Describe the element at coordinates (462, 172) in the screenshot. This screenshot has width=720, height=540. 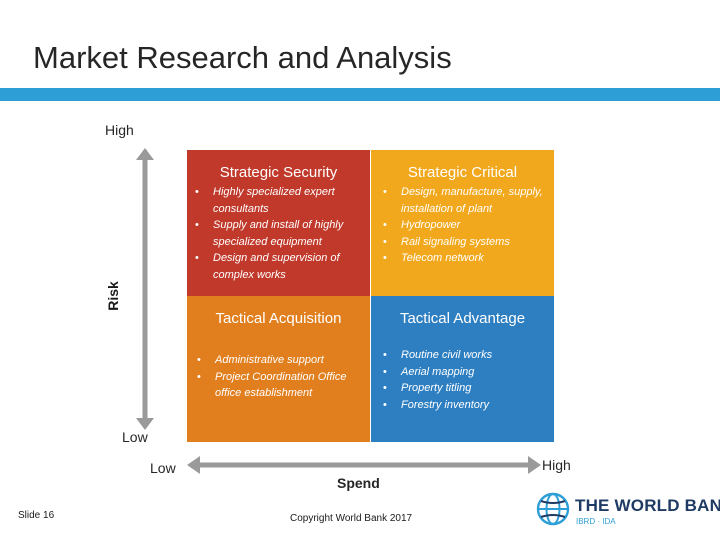
I see `quadrant-title: Strategic Critical` at that location.